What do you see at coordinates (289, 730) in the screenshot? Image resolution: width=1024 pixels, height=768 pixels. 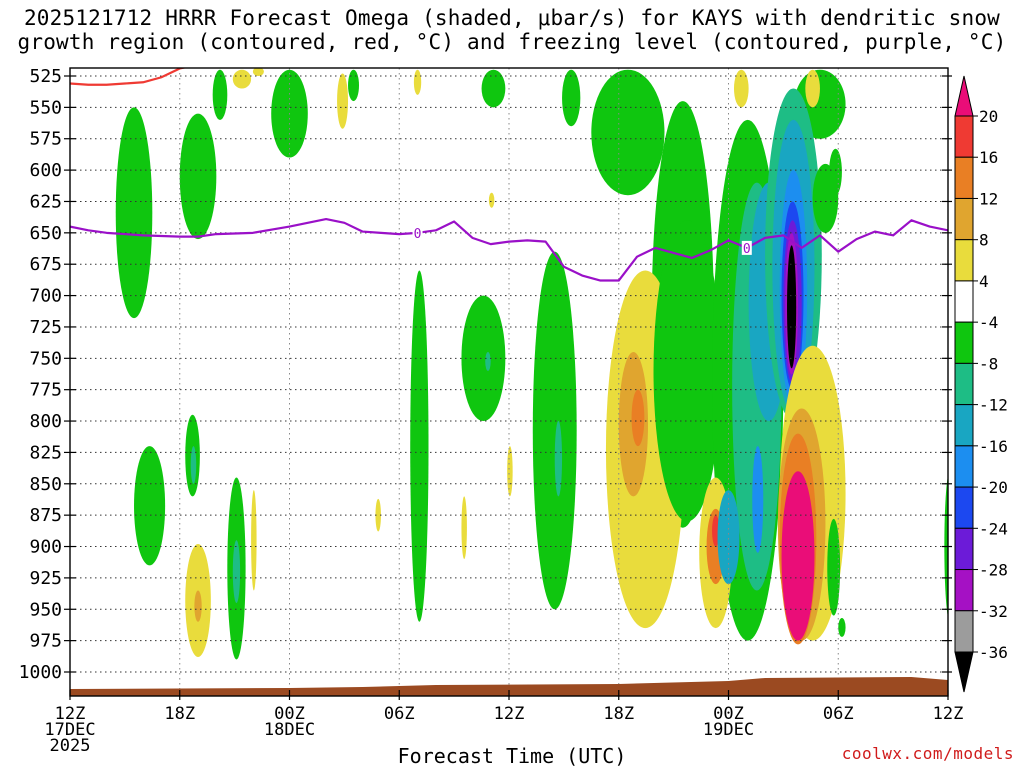 I see `x-tick-label-12-1: 18DEC` at bounding box center [289, 730].